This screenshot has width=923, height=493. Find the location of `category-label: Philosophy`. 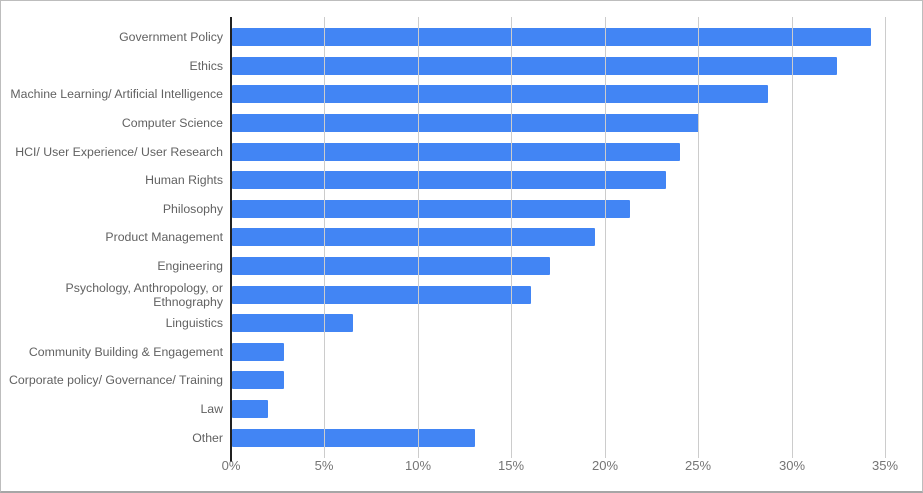

category-label: Philosophy is located at coordinates (192, 208).